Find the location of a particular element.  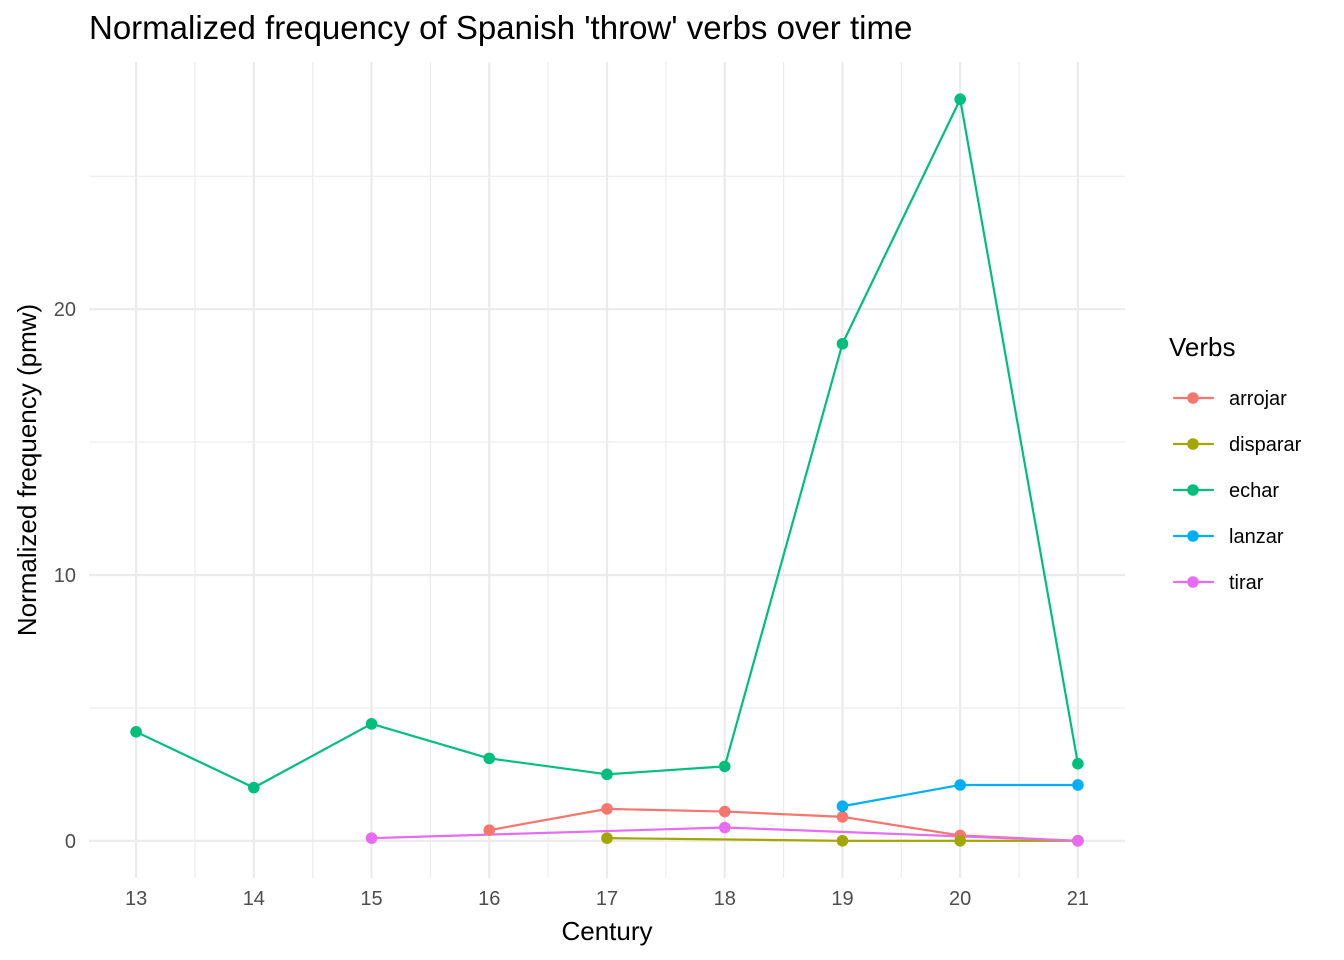

y-axis-ticks: 0 10 20 is located at coordinates (65, 576).